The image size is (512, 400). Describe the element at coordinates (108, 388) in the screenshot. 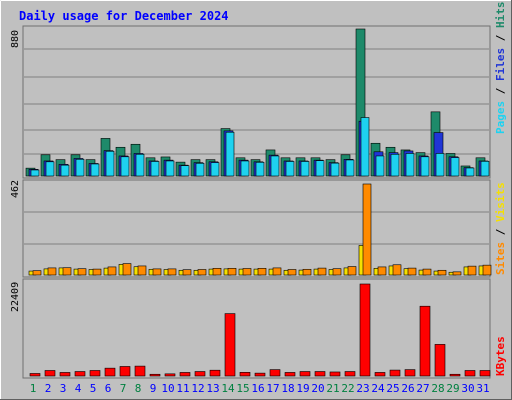

I see `day-label: 6` at that location.